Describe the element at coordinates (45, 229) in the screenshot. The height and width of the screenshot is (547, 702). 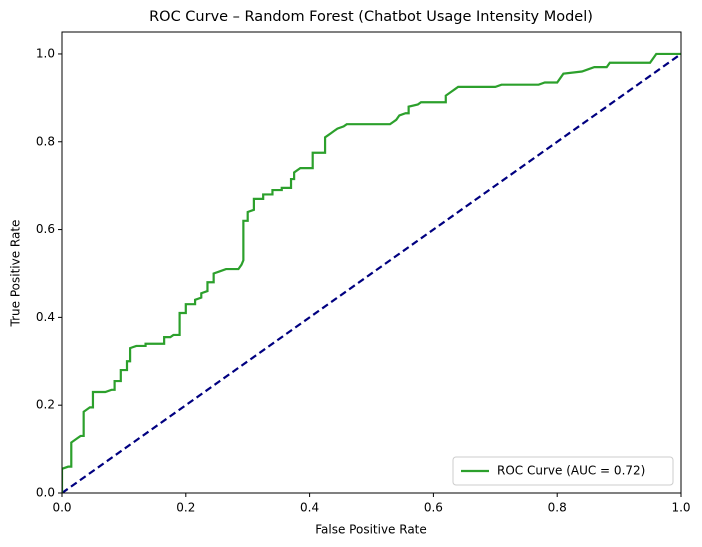
I see `y-tick-label: 0.6` at that location.